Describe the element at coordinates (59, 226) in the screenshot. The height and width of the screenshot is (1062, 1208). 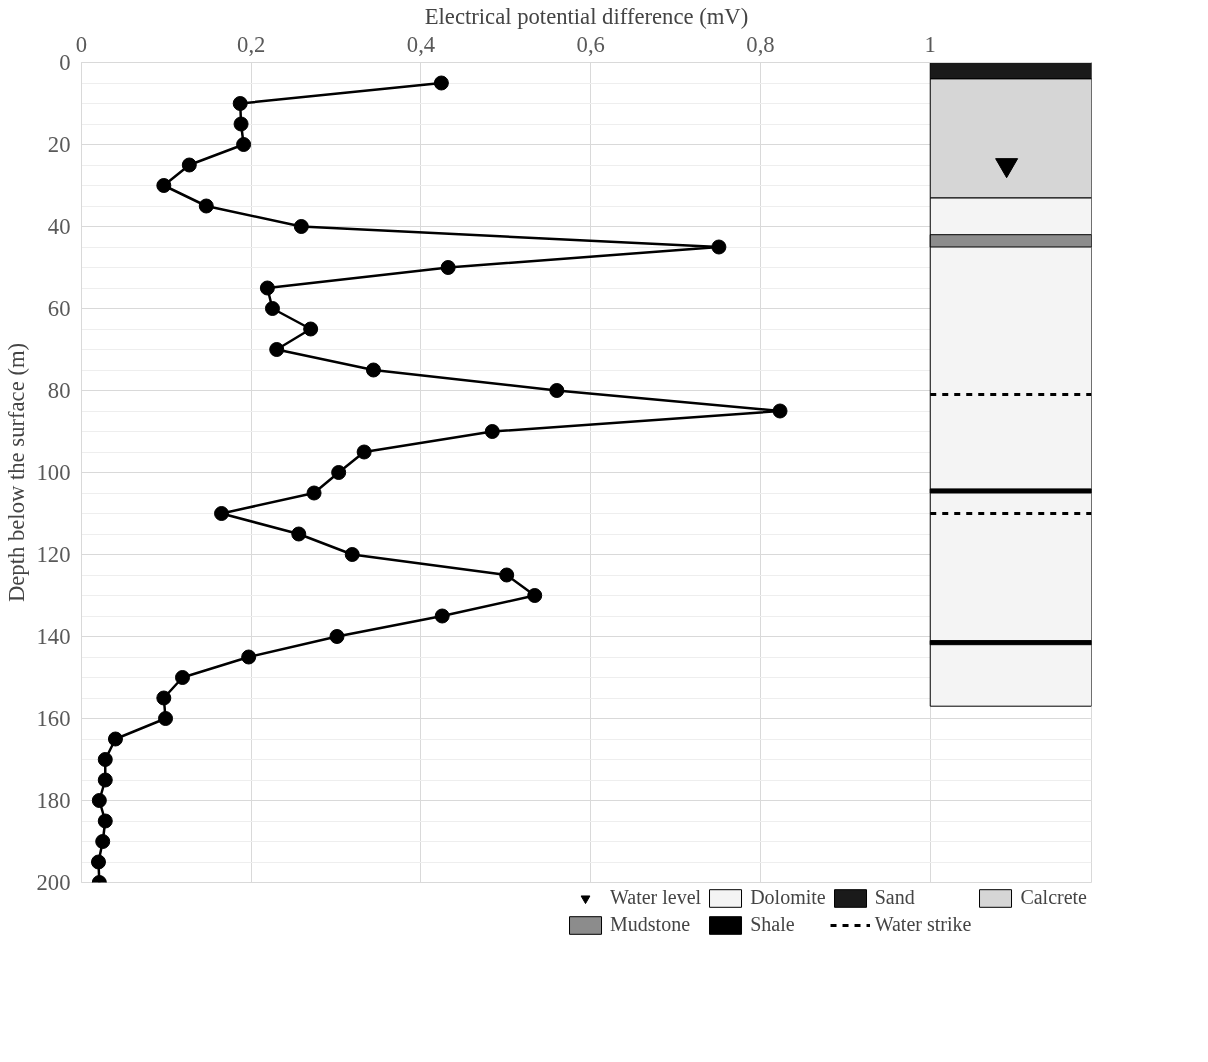
I see `y-tick-label: 40` at that location.